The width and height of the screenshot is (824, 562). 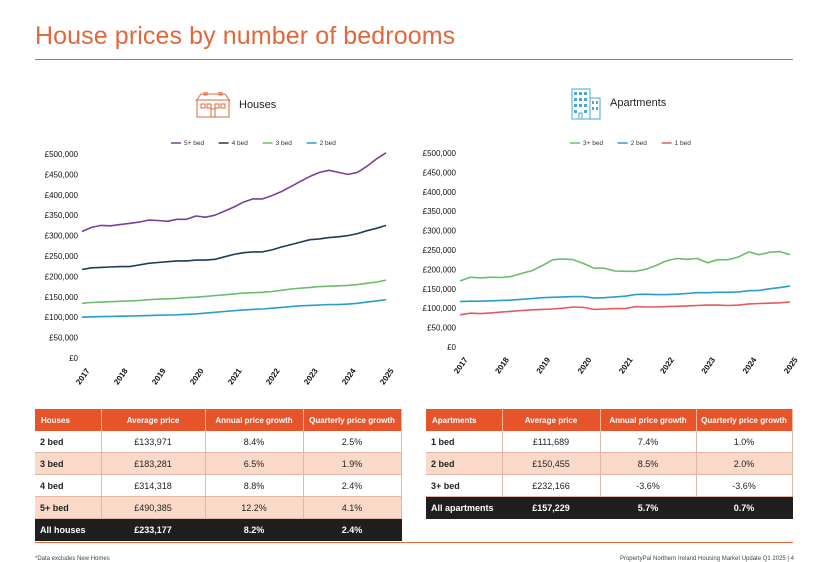 I want to click on table-row: 2 bed £133,971 8.4% 2.5%, so click(x=218, y=442).